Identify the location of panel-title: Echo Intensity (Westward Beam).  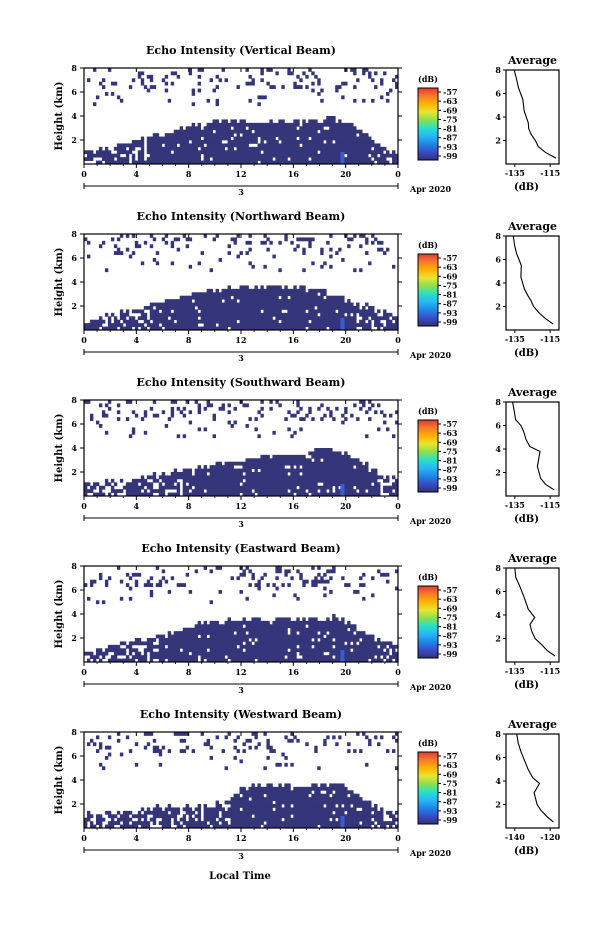
(241, 714).